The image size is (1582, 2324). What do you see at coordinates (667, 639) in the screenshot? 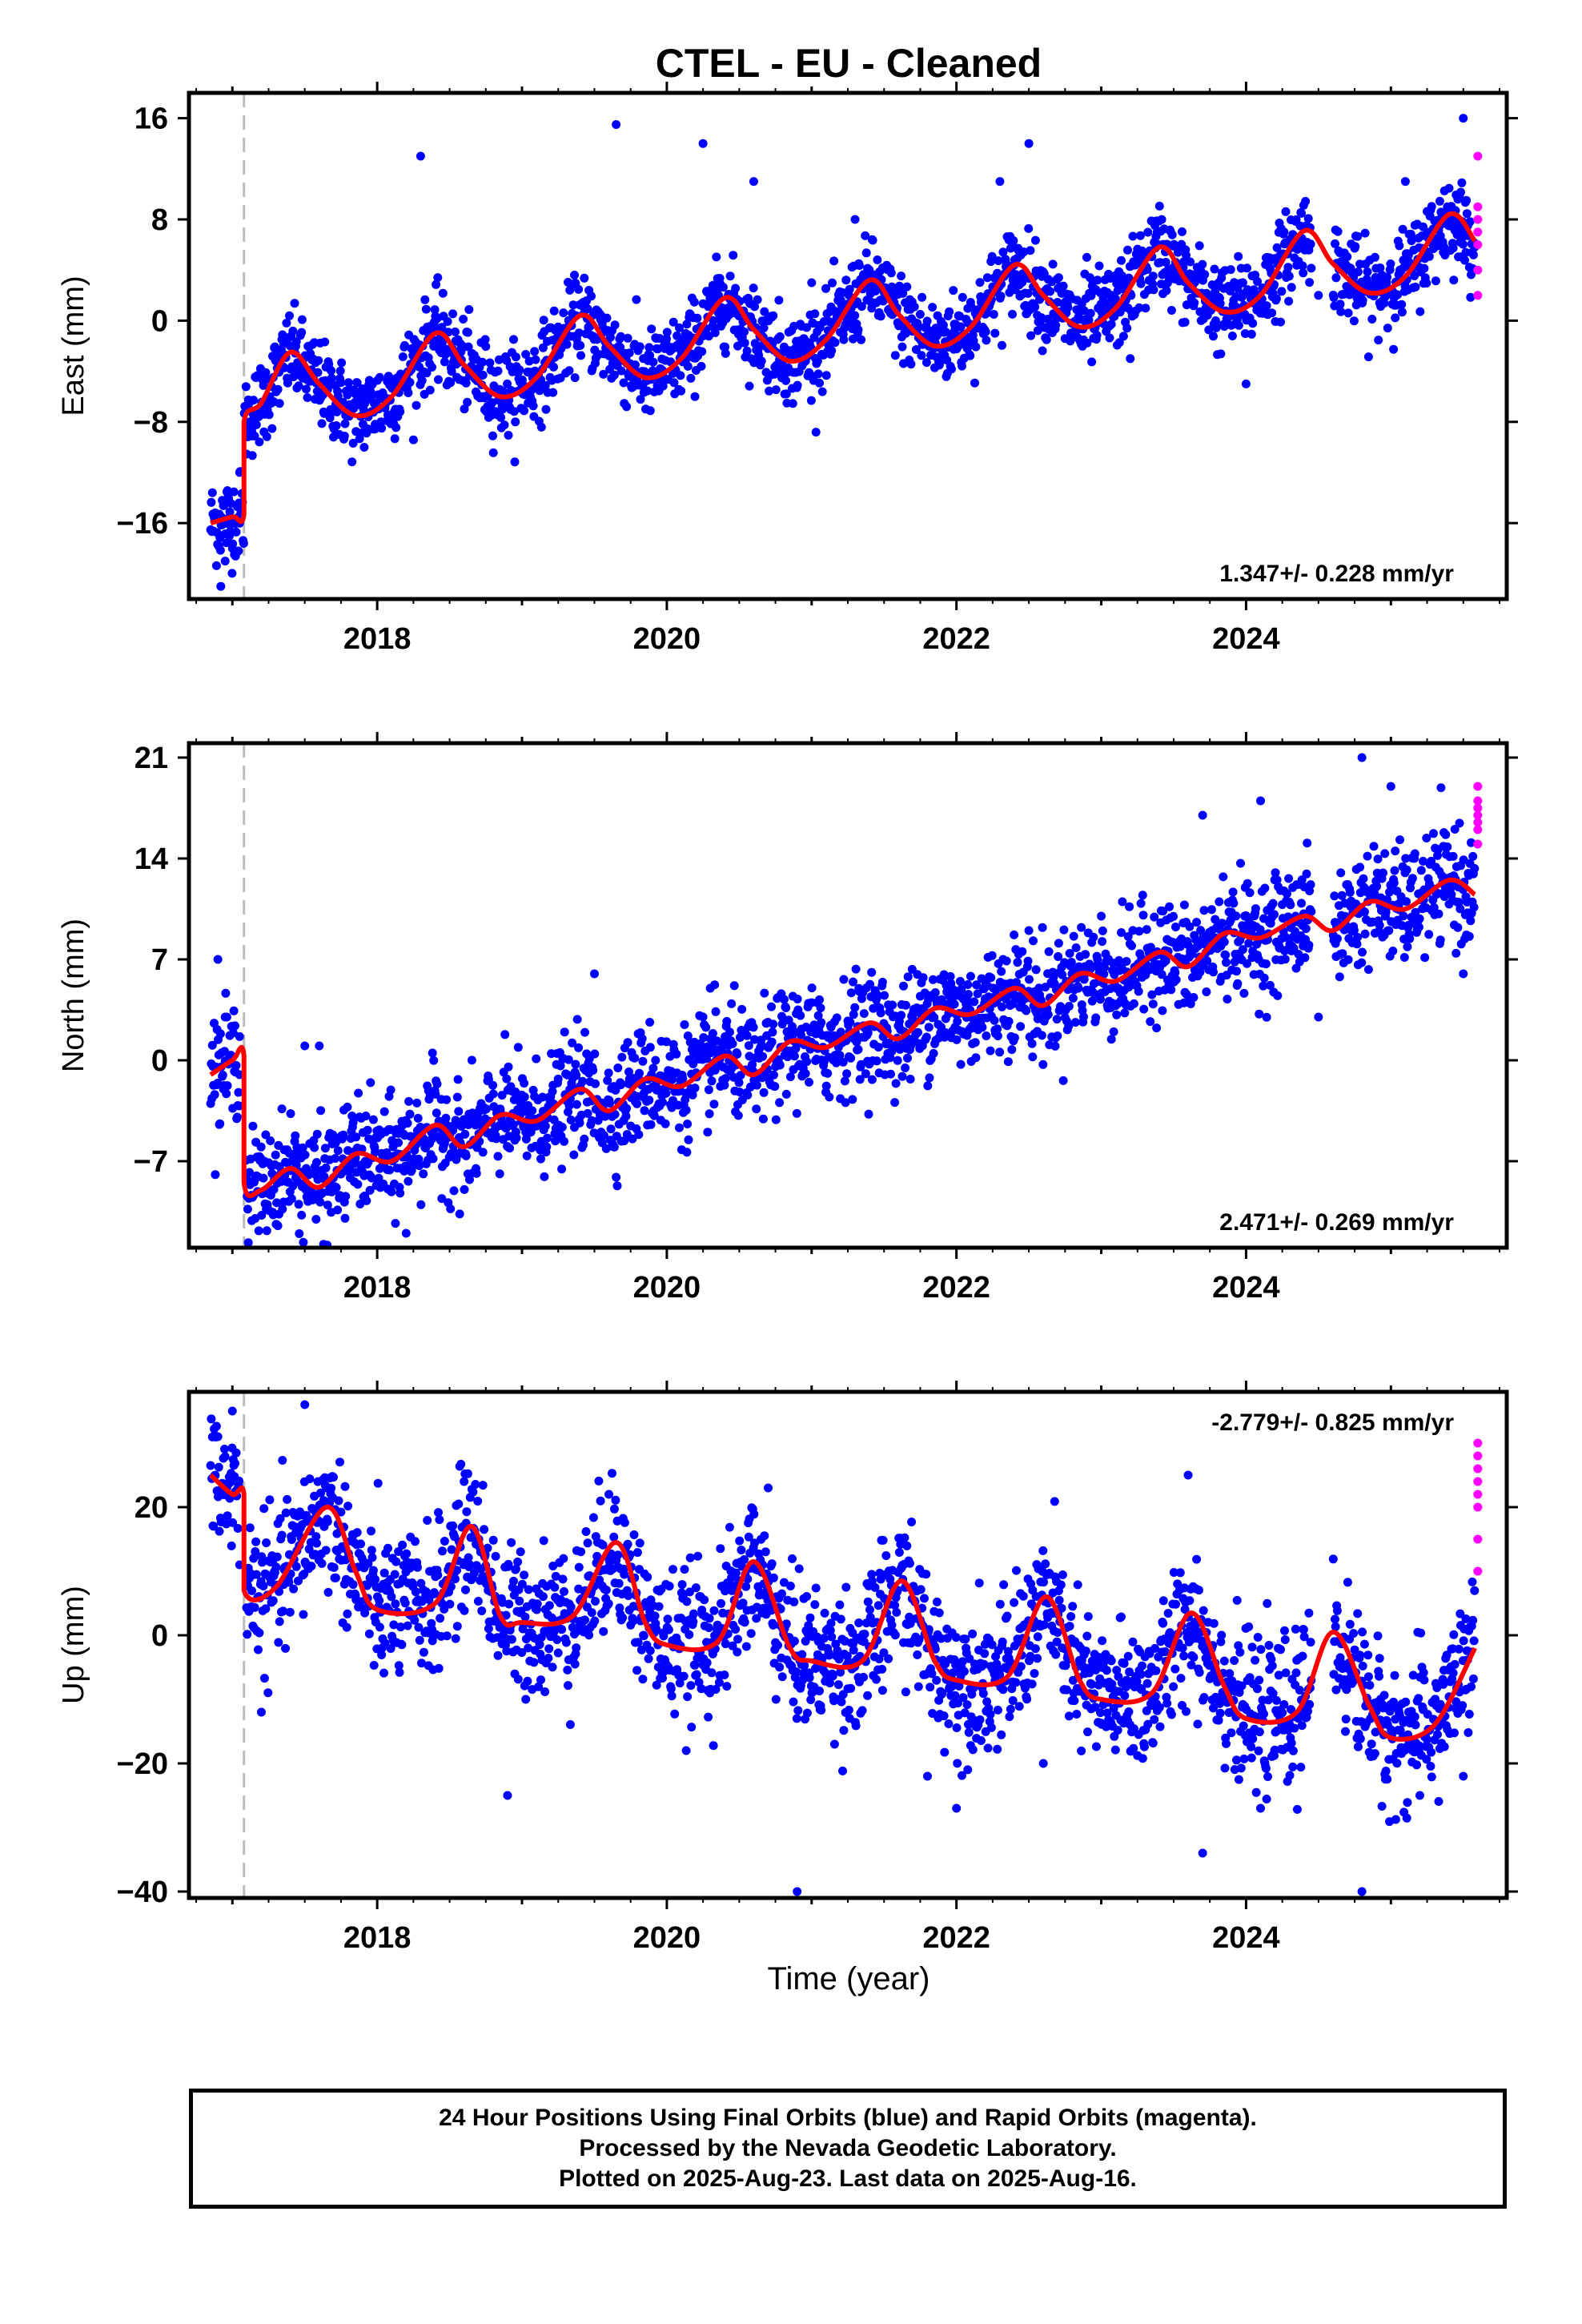
I see `x-tick-label: 2020` at bounding box center [667, 639].